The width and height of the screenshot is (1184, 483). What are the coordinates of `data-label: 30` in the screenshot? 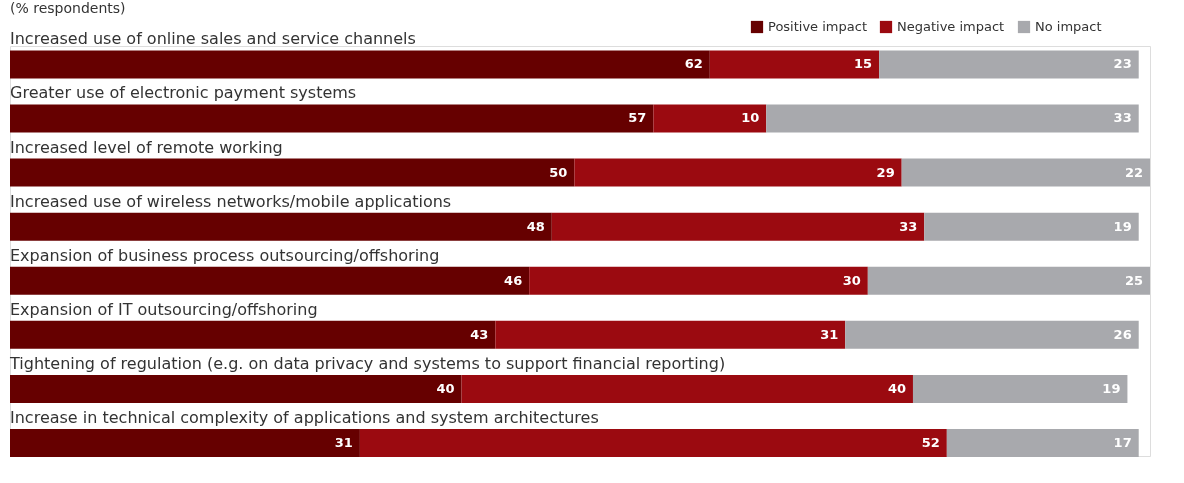 It's located at (851, 280).